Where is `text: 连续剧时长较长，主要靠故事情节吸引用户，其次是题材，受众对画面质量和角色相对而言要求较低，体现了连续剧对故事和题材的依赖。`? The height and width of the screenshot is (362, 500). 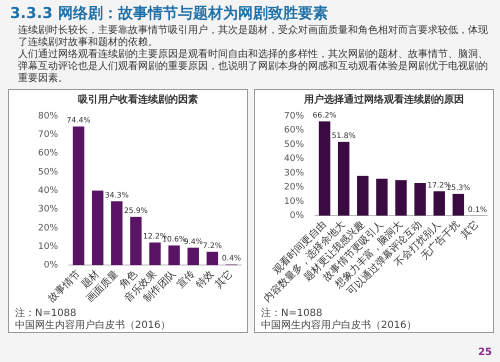
text: 连续剧时长较长，主要靠故事情节吸引用户，其次是题材，受众对画面质量和角色相对而言要求较低，体现了连续剧对故事和题材的依赖。 is located at coordinates (253, 36).